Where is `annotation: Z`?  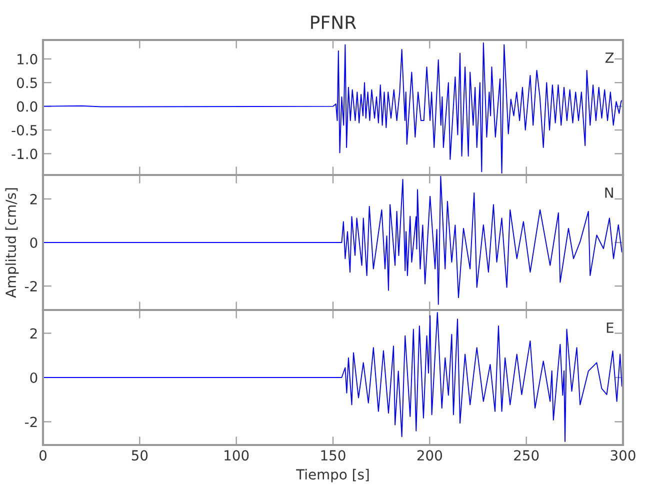 annotation: Z is located at coordinates (609, 57).